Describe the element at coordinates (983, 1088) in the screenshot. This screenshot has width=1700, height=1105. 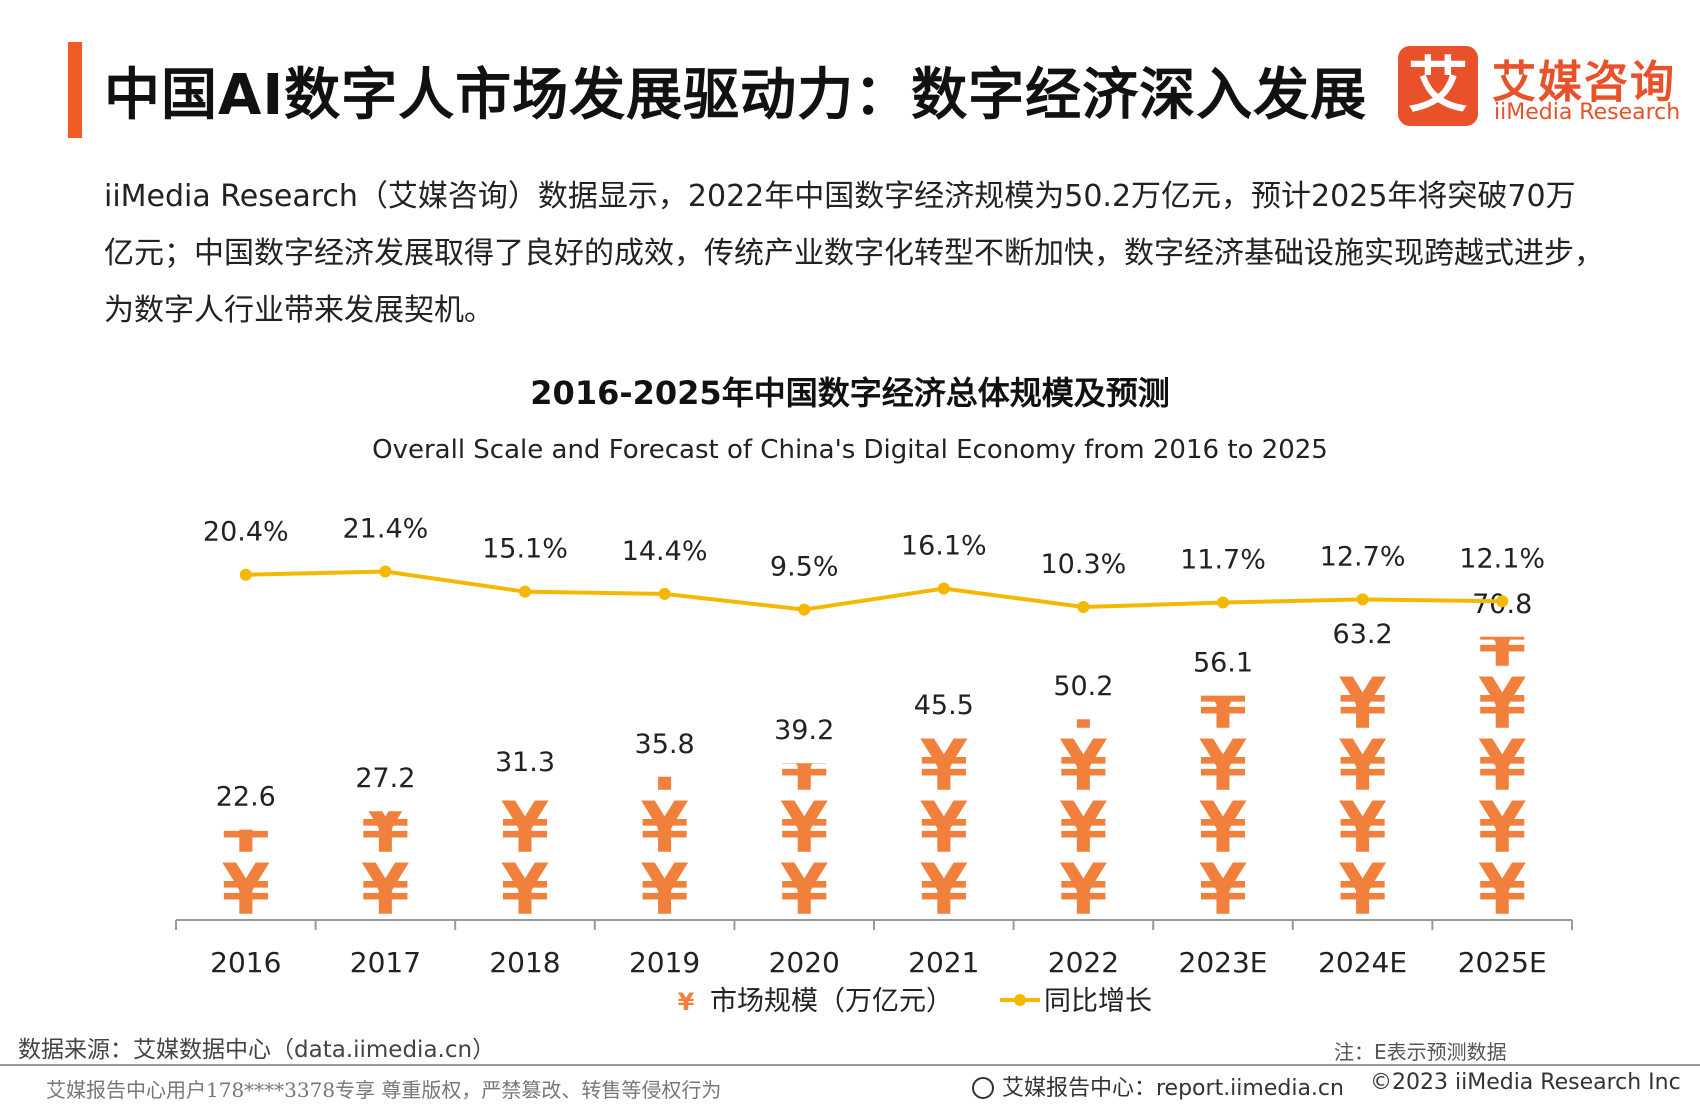
I see `globe-icon` at that location.